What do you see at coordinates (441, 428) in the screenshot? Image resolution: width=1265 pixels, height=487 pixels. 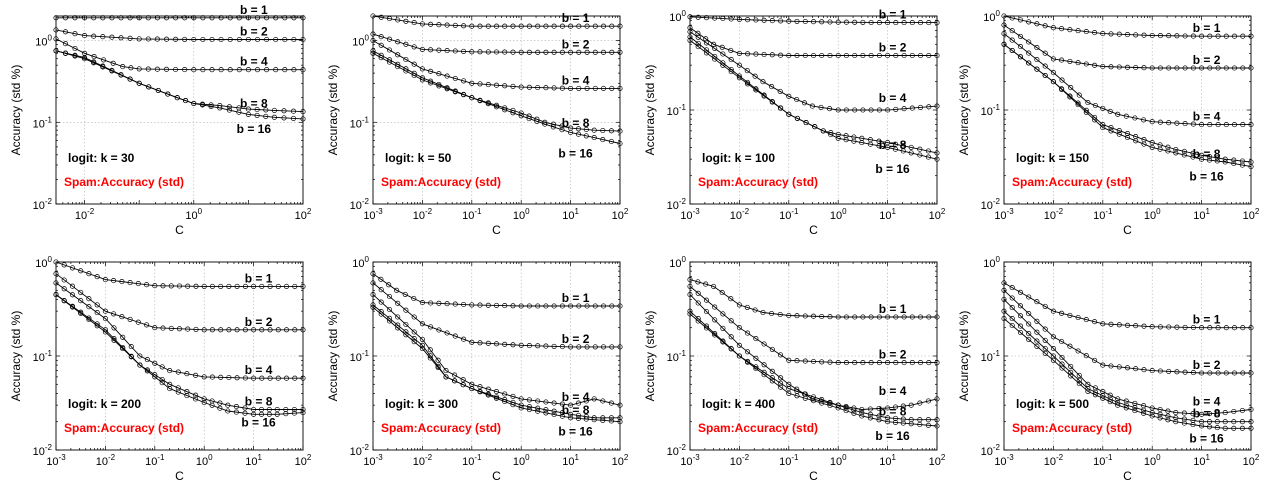 I see `annotation-spam: Spam:Accuracy (std)` at bounding box center [441, 428].